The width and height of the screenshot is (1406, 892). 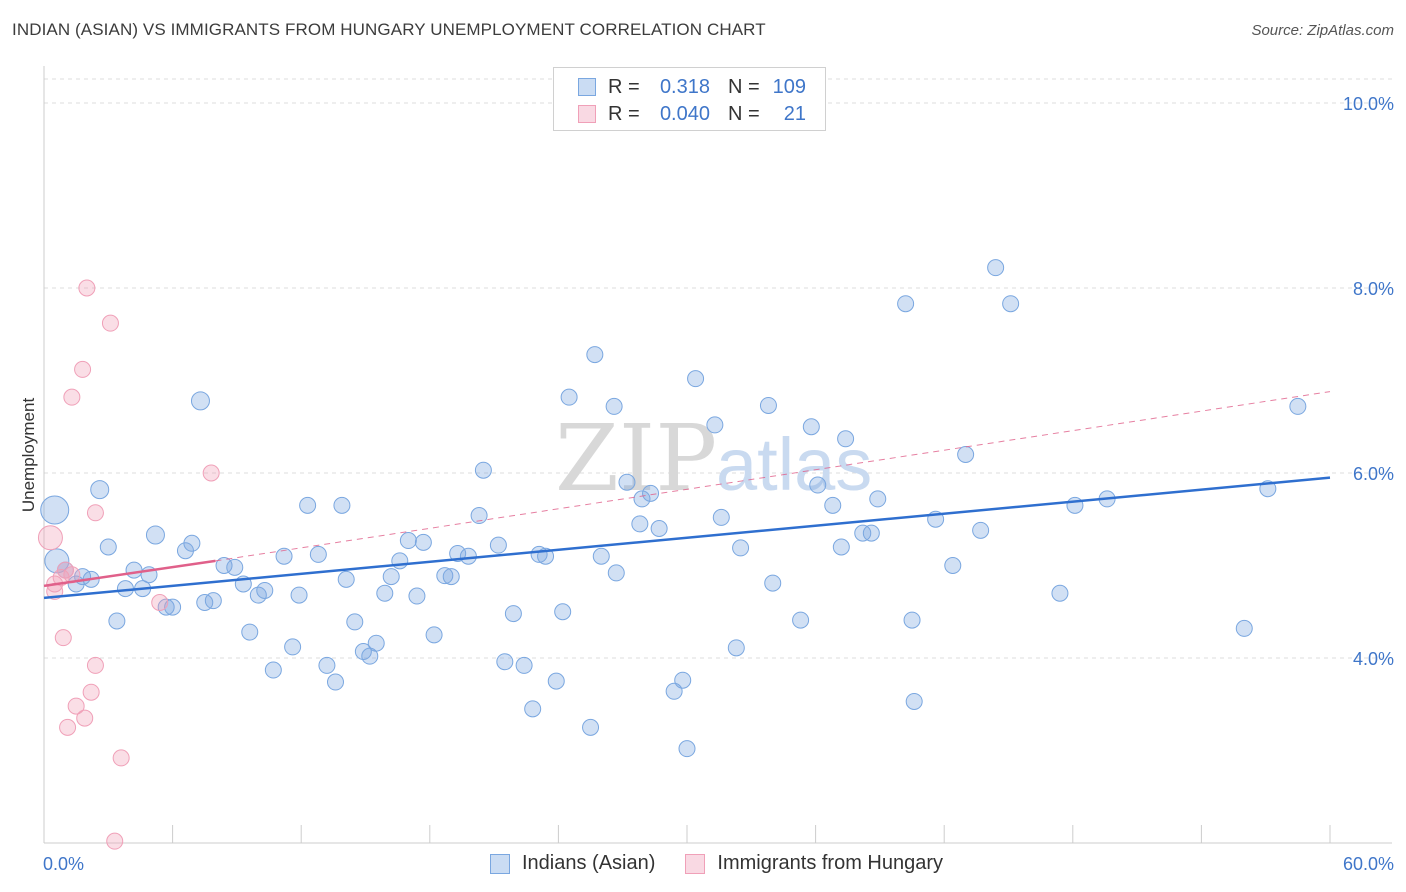 What do you see at coordinates (624, 86) in the screenshot?
I see `legend-r-label: R =` at bounding box center [624, 86].